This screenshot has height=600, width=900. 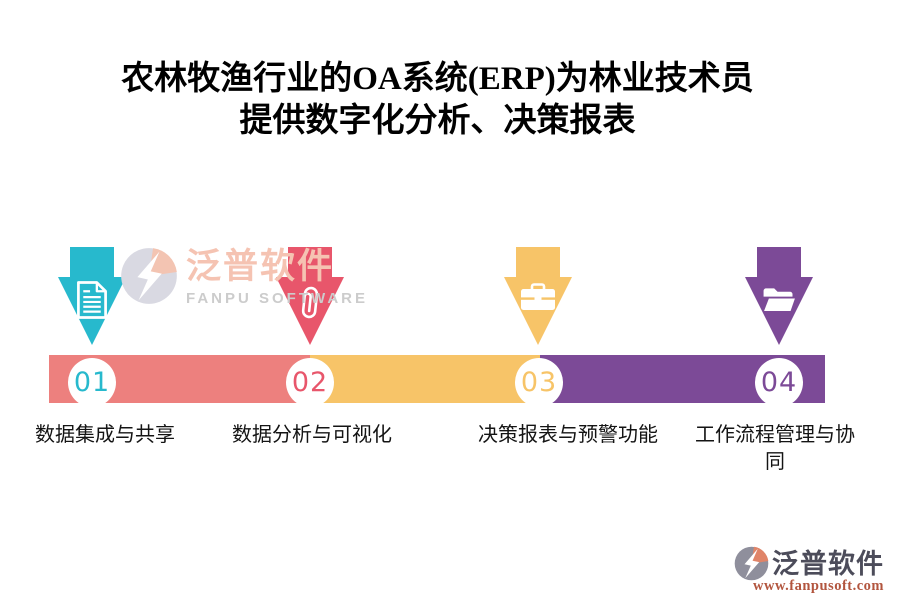 What do you see at coordinates (437, 79) in the screenshot?
I see `title-line-1: 农林牧渔行业的OA系统(ERP)为林业技术员` at bounding box center [437, 79].